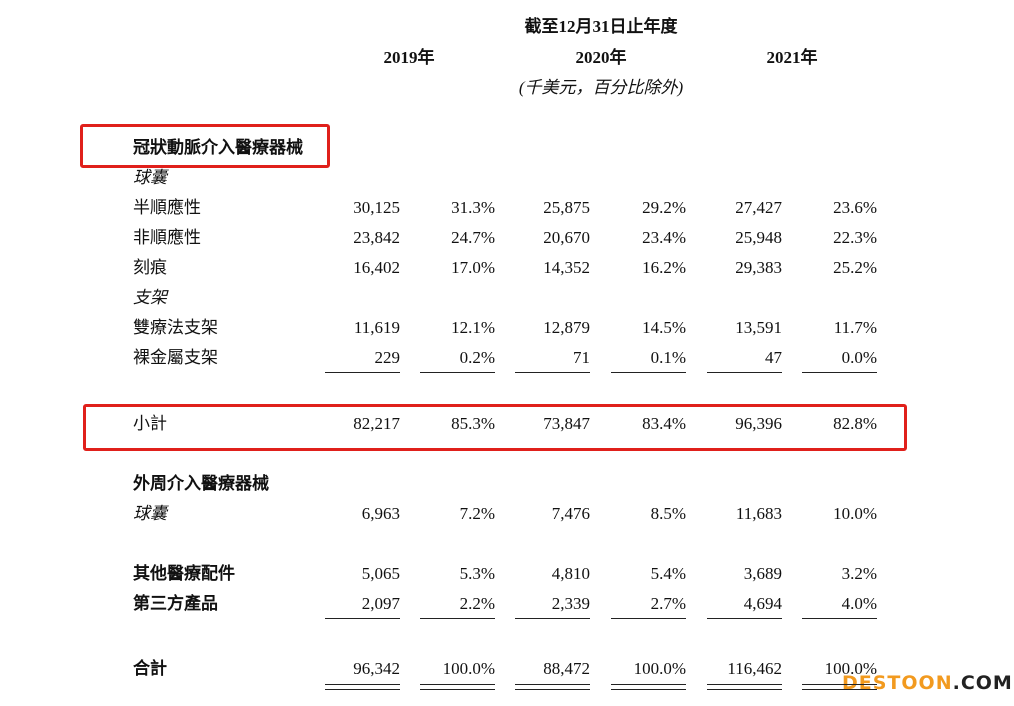 The image size is (1014, 706). Describe the element at coordinates (570, 513) in the screenshot. I see `cell-value: 7,476` at that location.